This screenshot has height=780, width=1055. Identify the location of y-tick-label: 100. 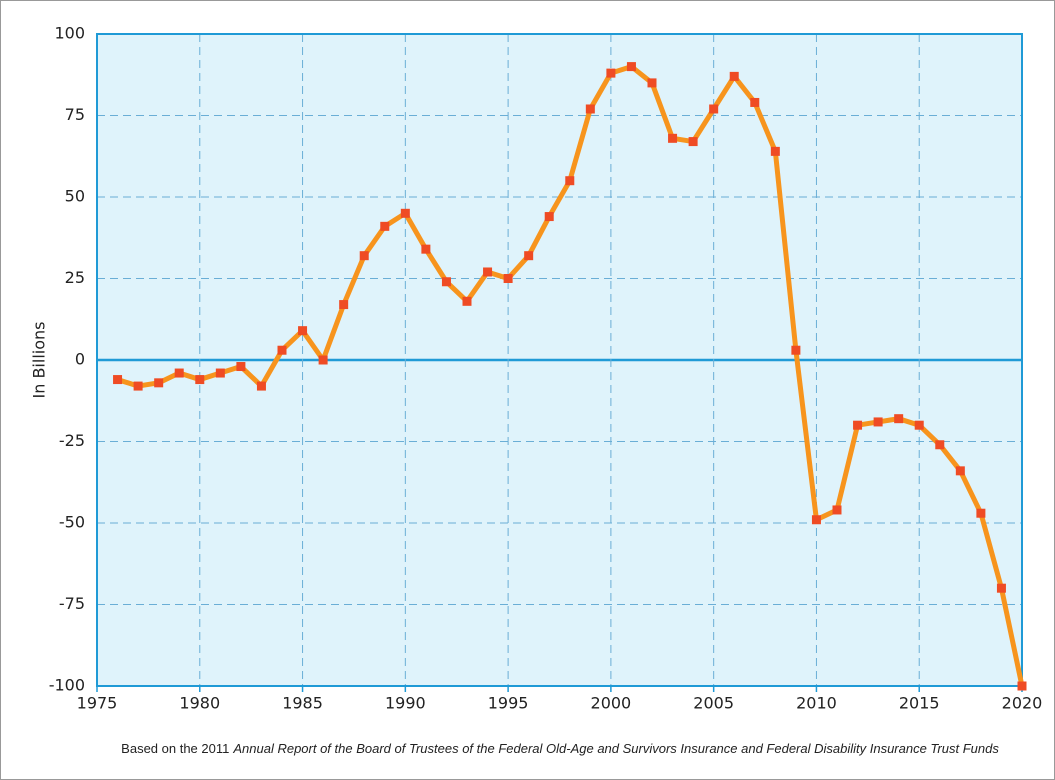
(69, 33).